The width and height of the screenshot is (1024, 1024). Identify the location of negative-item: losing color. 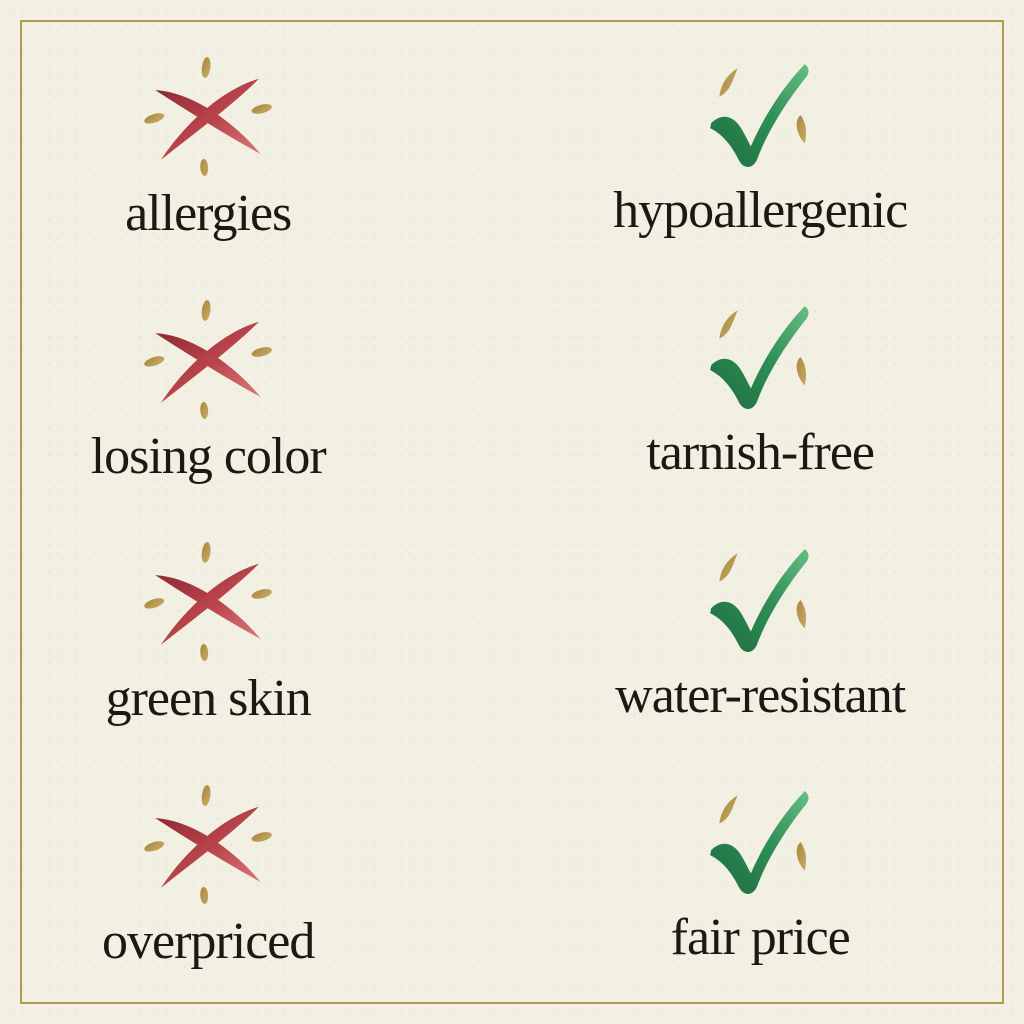
(208, 392).